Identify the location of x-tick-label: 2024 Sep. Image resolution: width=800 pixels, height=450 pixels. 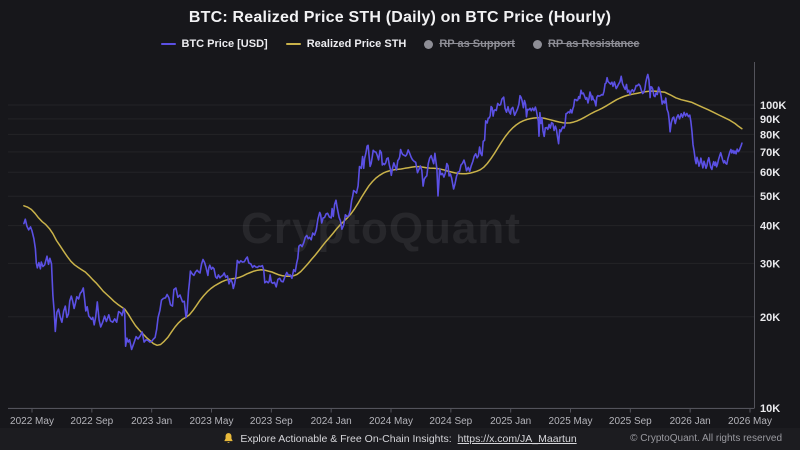
(450, 421).